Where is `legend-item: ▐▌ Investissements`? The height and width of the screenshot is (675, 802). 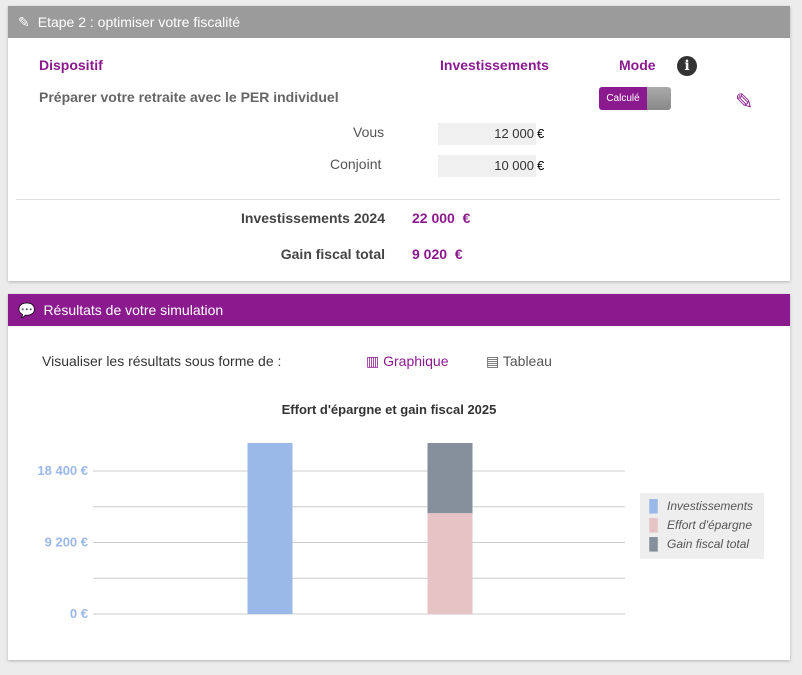
legend-item: ▐▌ Investissements is located at coordinates (702, 505).